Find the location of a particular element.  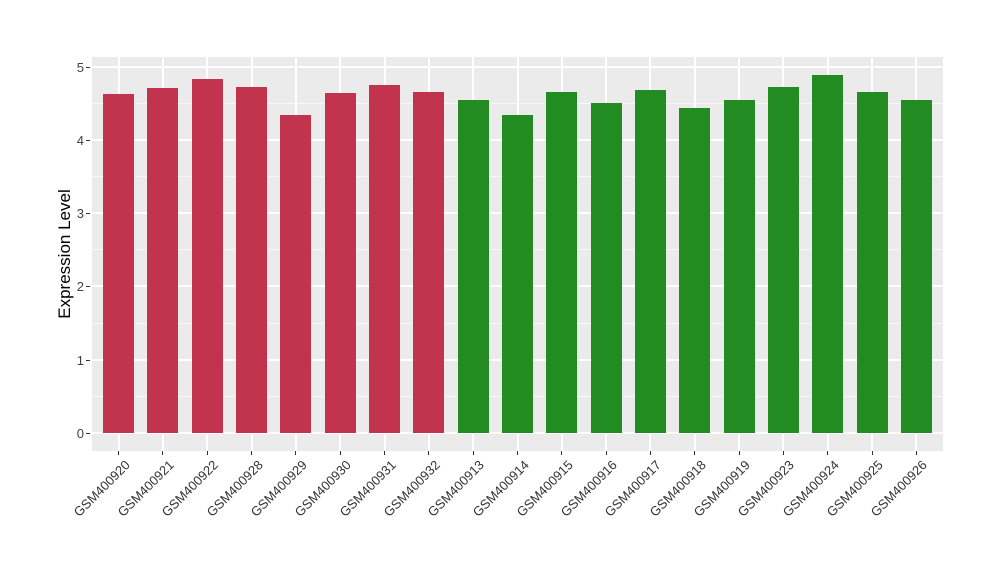

bar-GSM400915 is located at coordinates (562, 262).